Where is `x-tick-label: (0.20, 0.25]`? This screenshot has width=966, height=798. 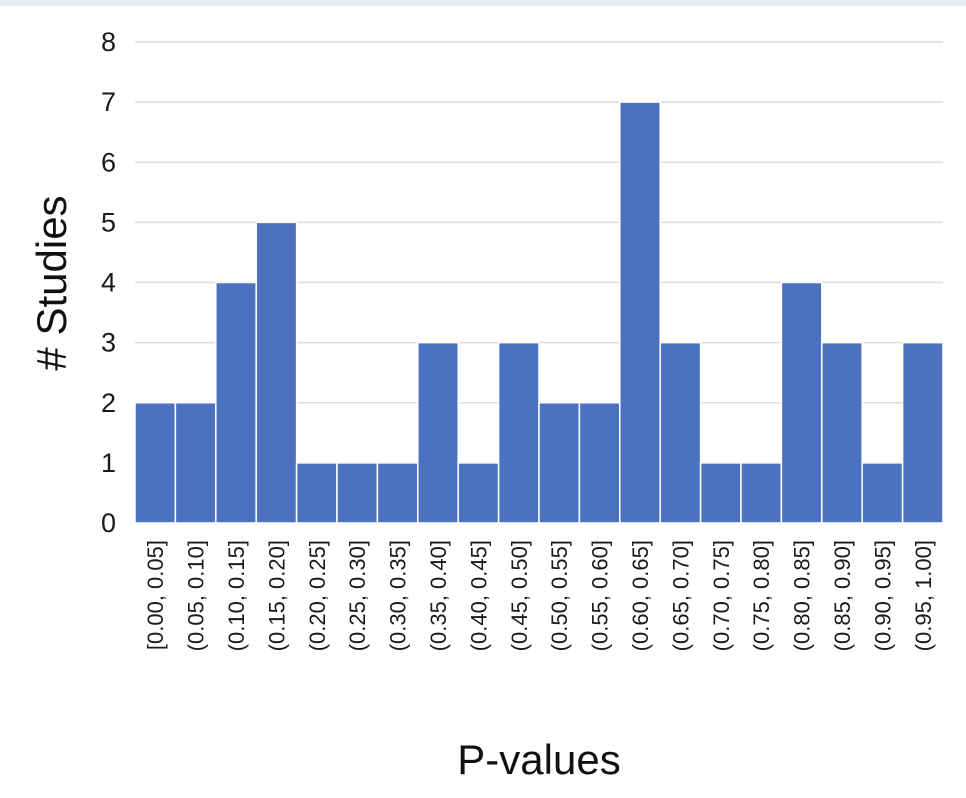
x-tick-label: (0.20, 0.25] is located at coordinates (317, 595).